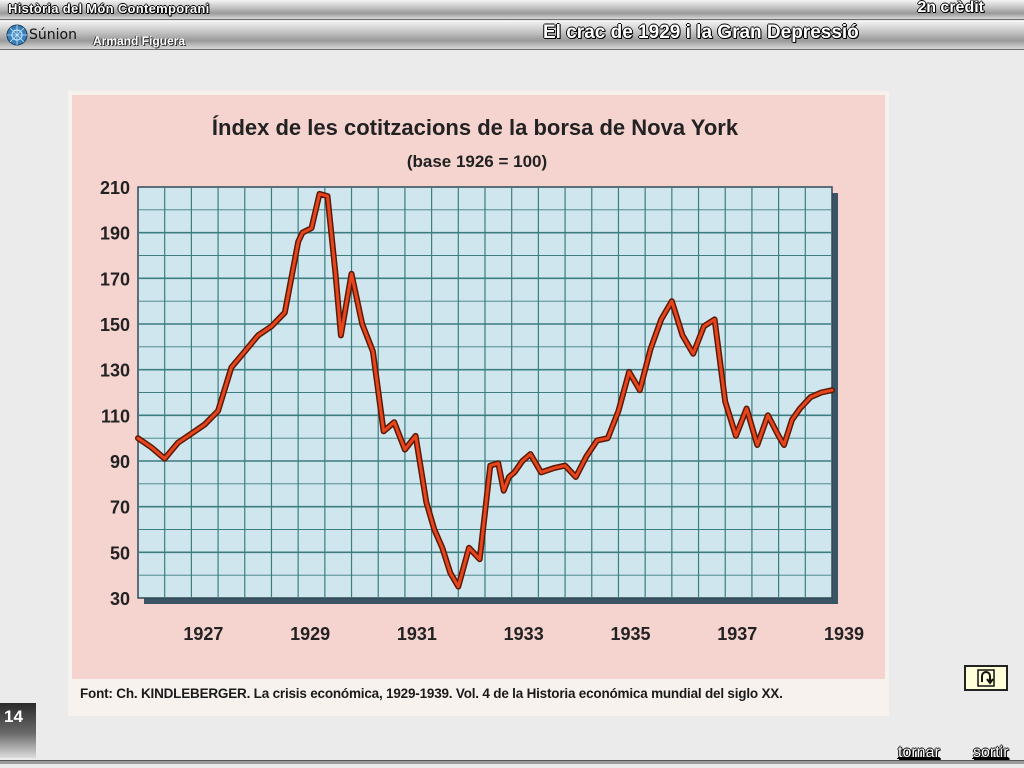  I want to click on return-button, so click(986, 678).